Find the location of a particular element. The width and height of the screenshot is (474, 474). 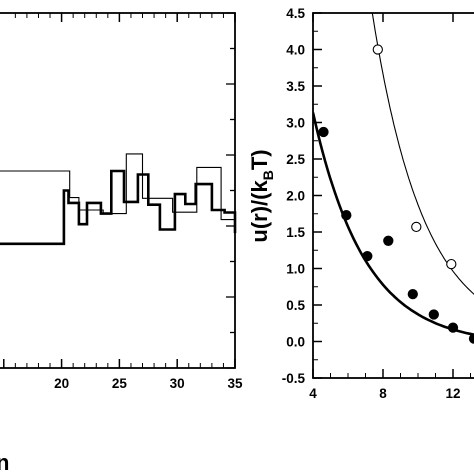

right-y-tick-label: 4.5 is located at coordinates (295, 13).